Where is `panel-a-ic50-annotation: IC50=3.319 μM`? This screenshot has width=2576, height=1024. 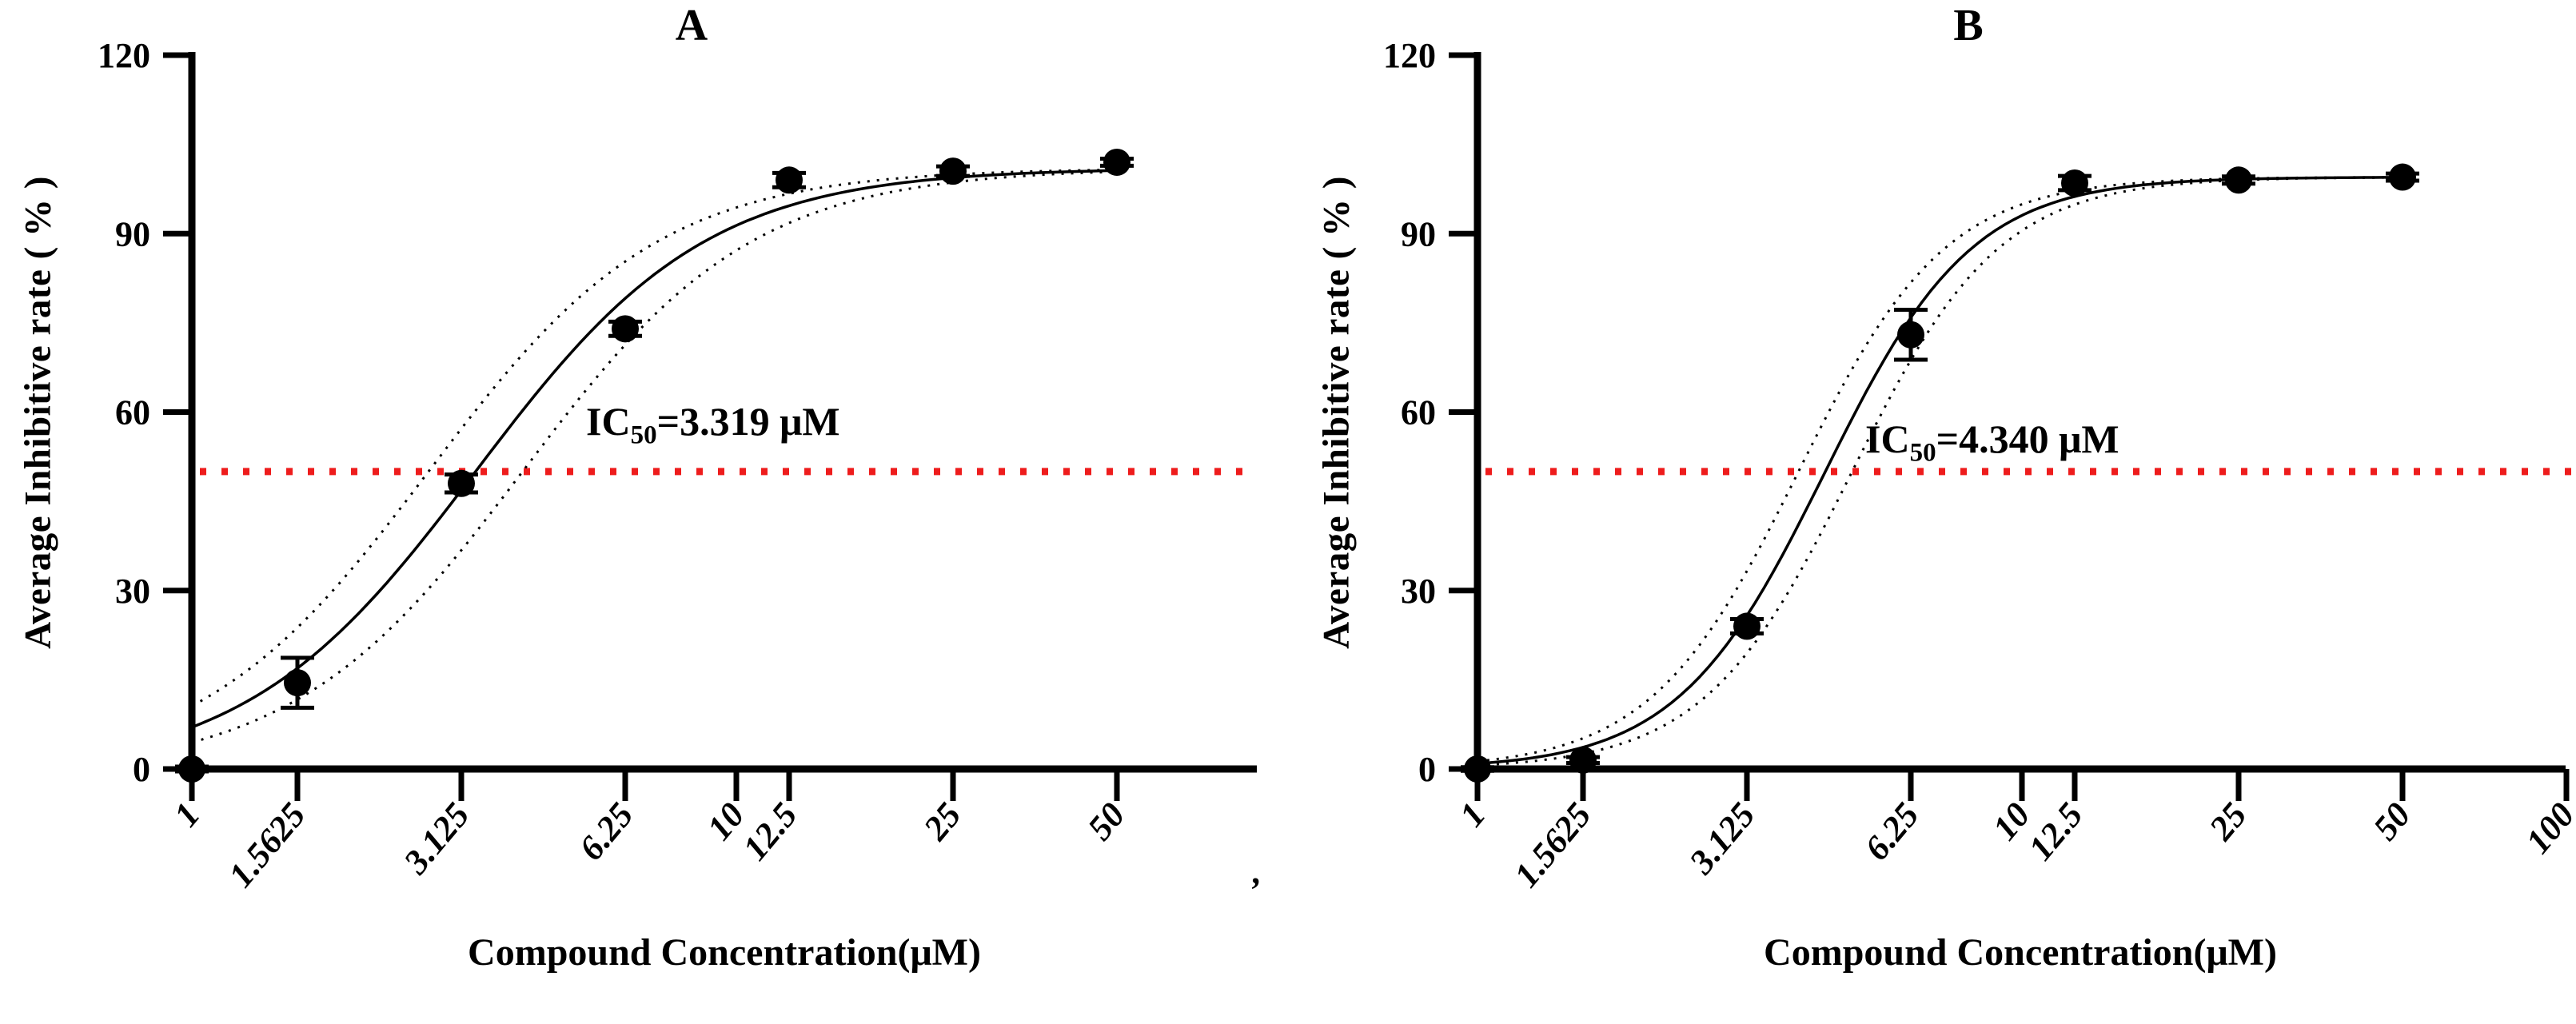 panel-a-ic50-annotation: IC50=3.319 μM is located at coordinates (713, 425).